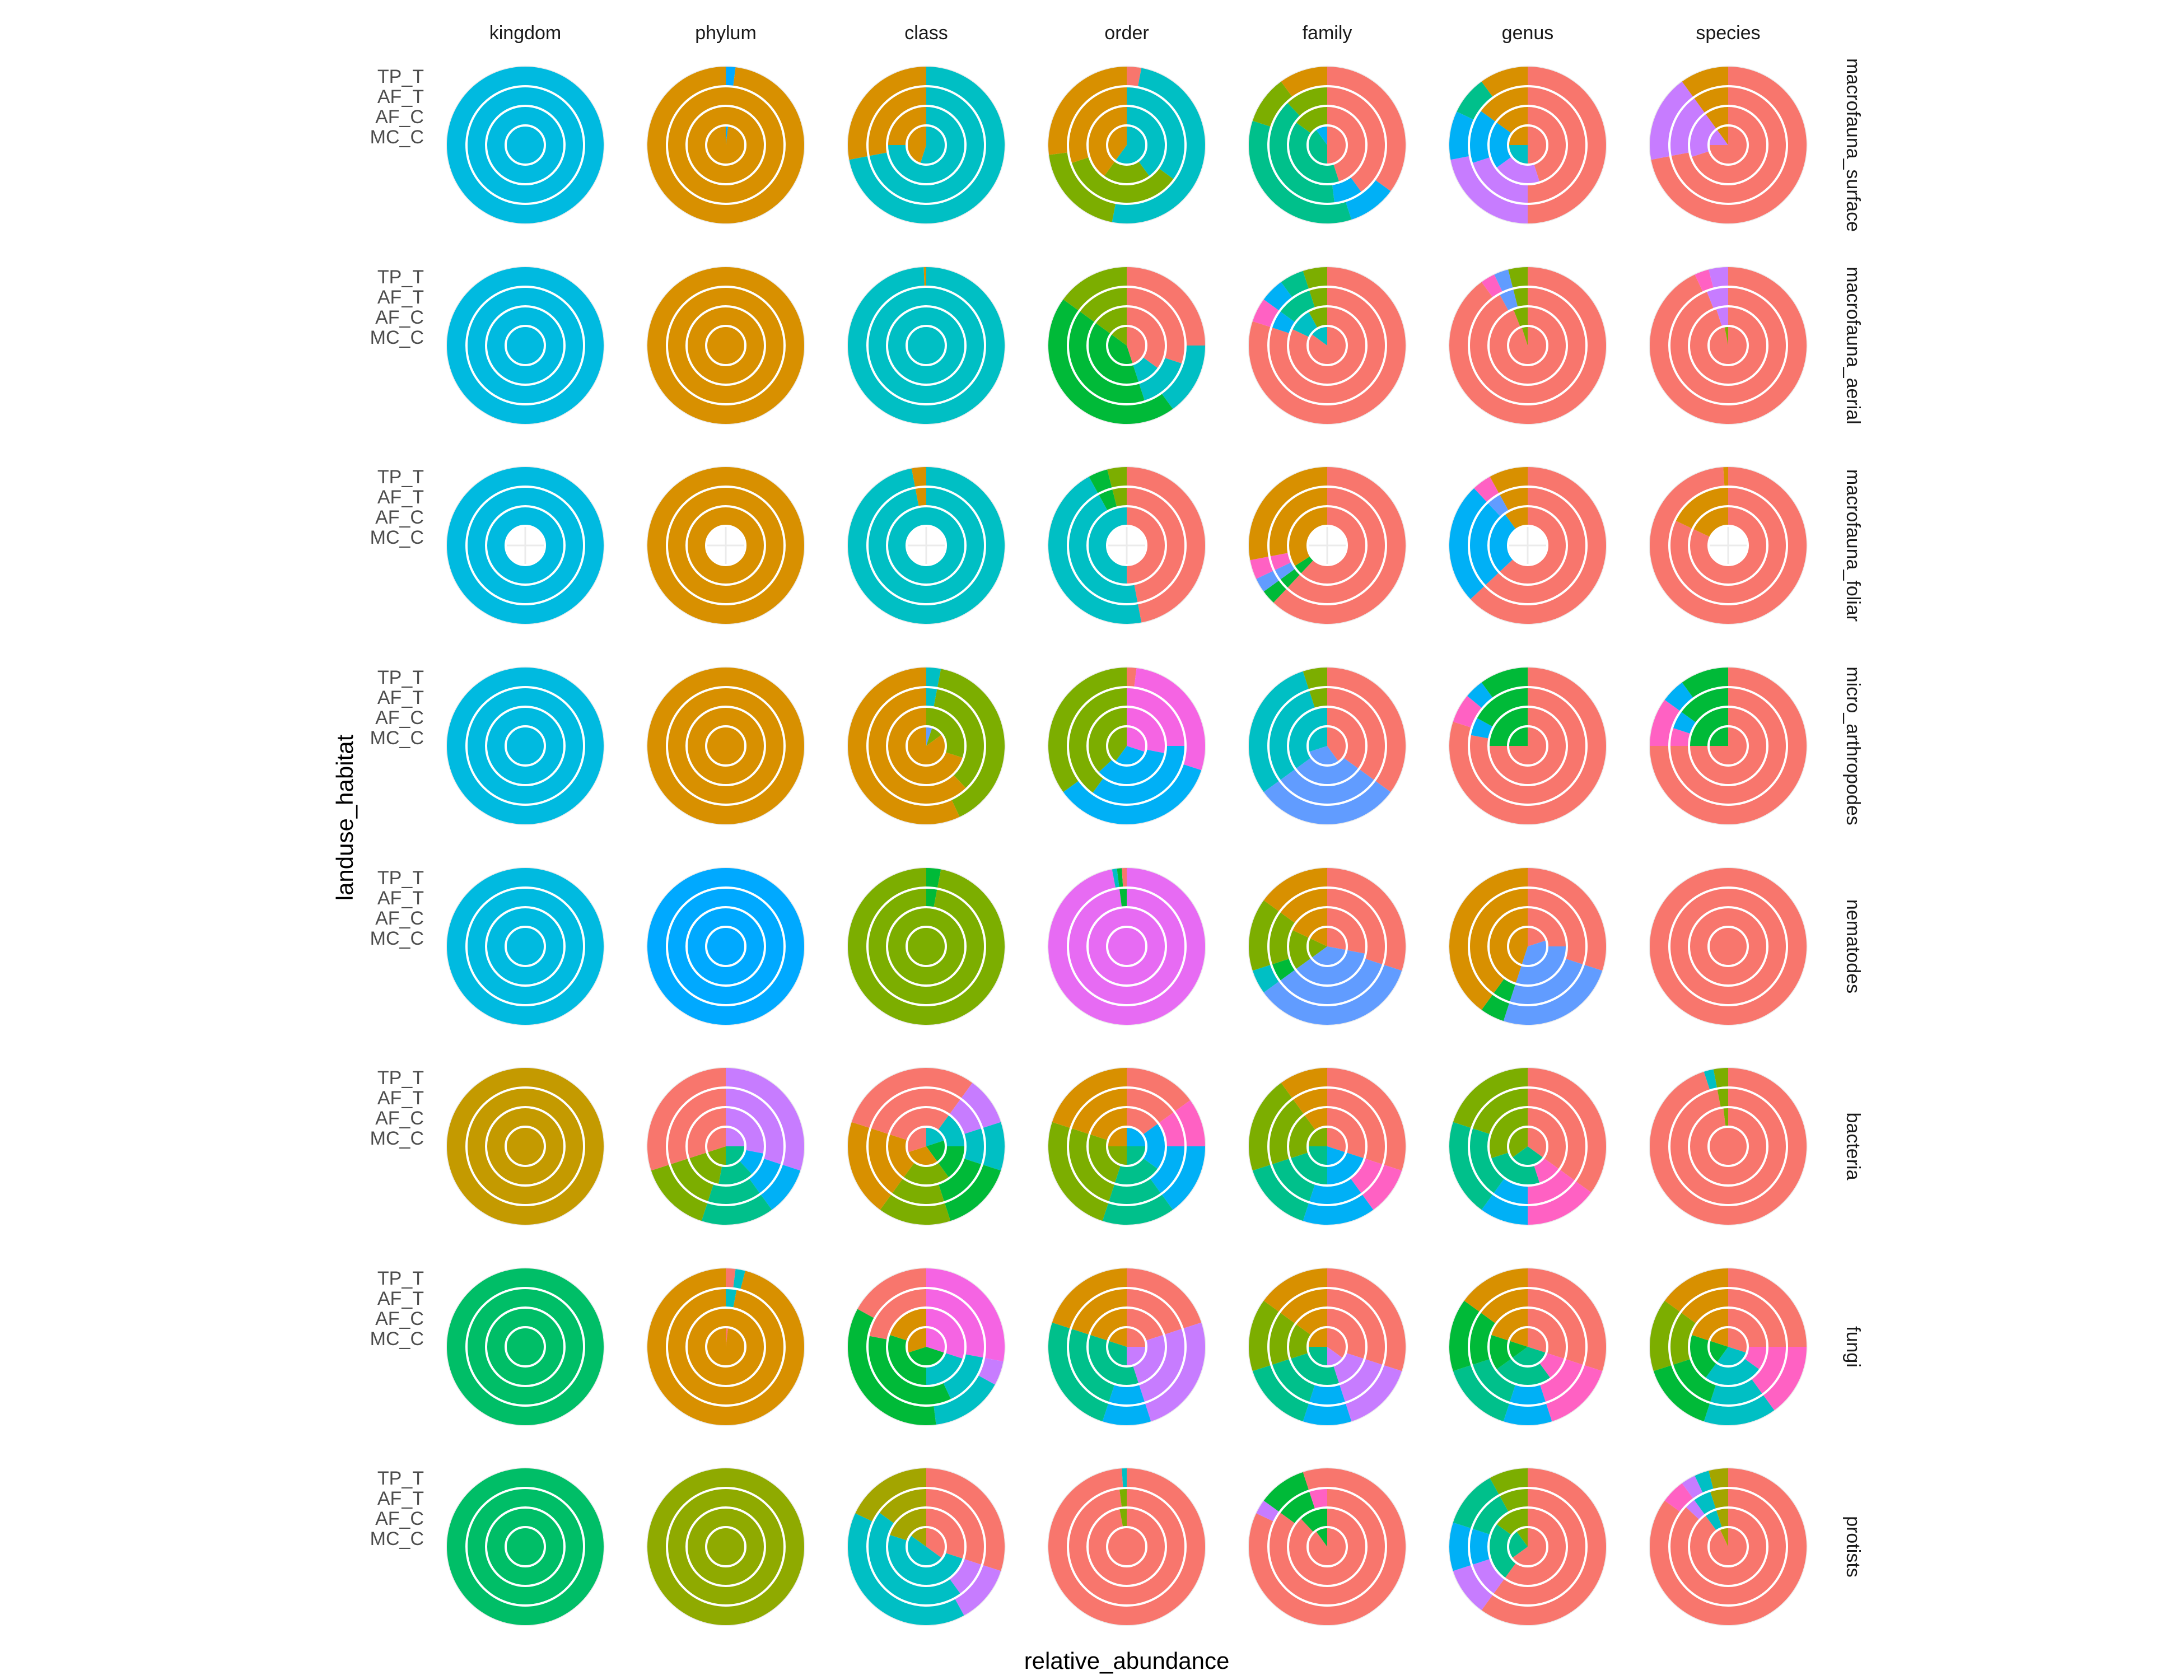 Image resolution: width=2184 pixels, height=1680 pixels. I want to click on row-strip-label: micro_arthropodes, so click(1853, 746).